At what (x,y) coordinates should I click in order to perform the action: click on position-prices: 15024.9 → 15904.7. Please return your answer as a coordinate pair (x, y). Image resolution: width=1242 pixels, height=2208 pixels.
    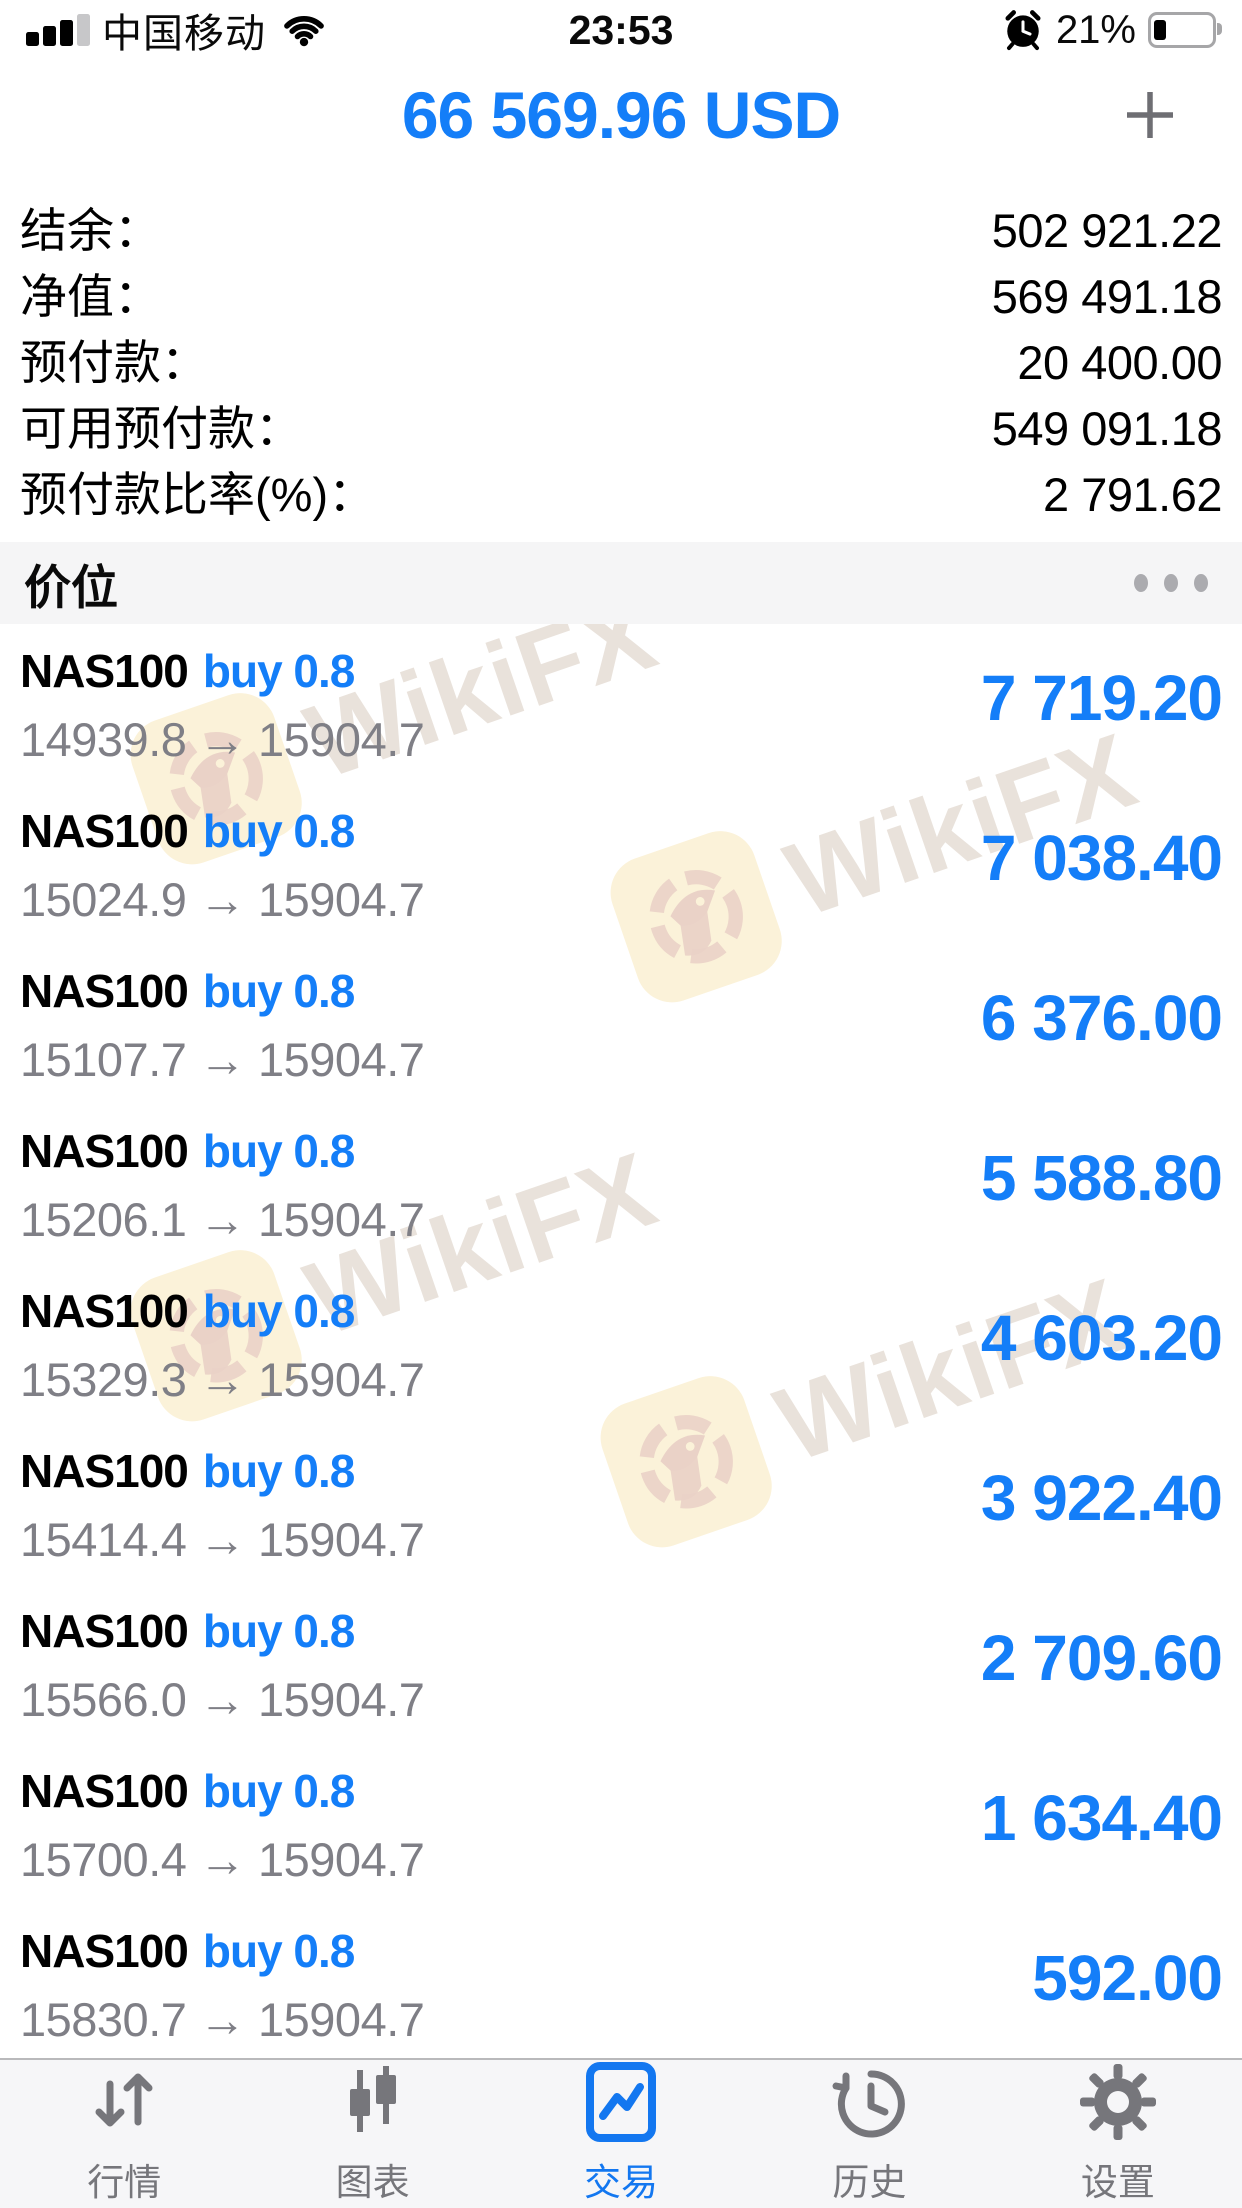
    Looking at the image, I should click on (222, 899).